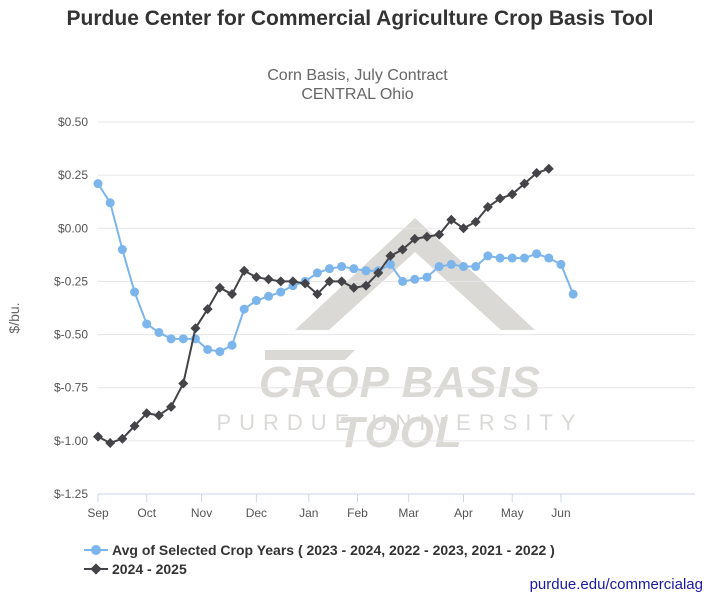  What do you see at coordinates (357, 513) in the screenshot?
I see `x-tick-label: Feb` at bounding box center [357, 513].